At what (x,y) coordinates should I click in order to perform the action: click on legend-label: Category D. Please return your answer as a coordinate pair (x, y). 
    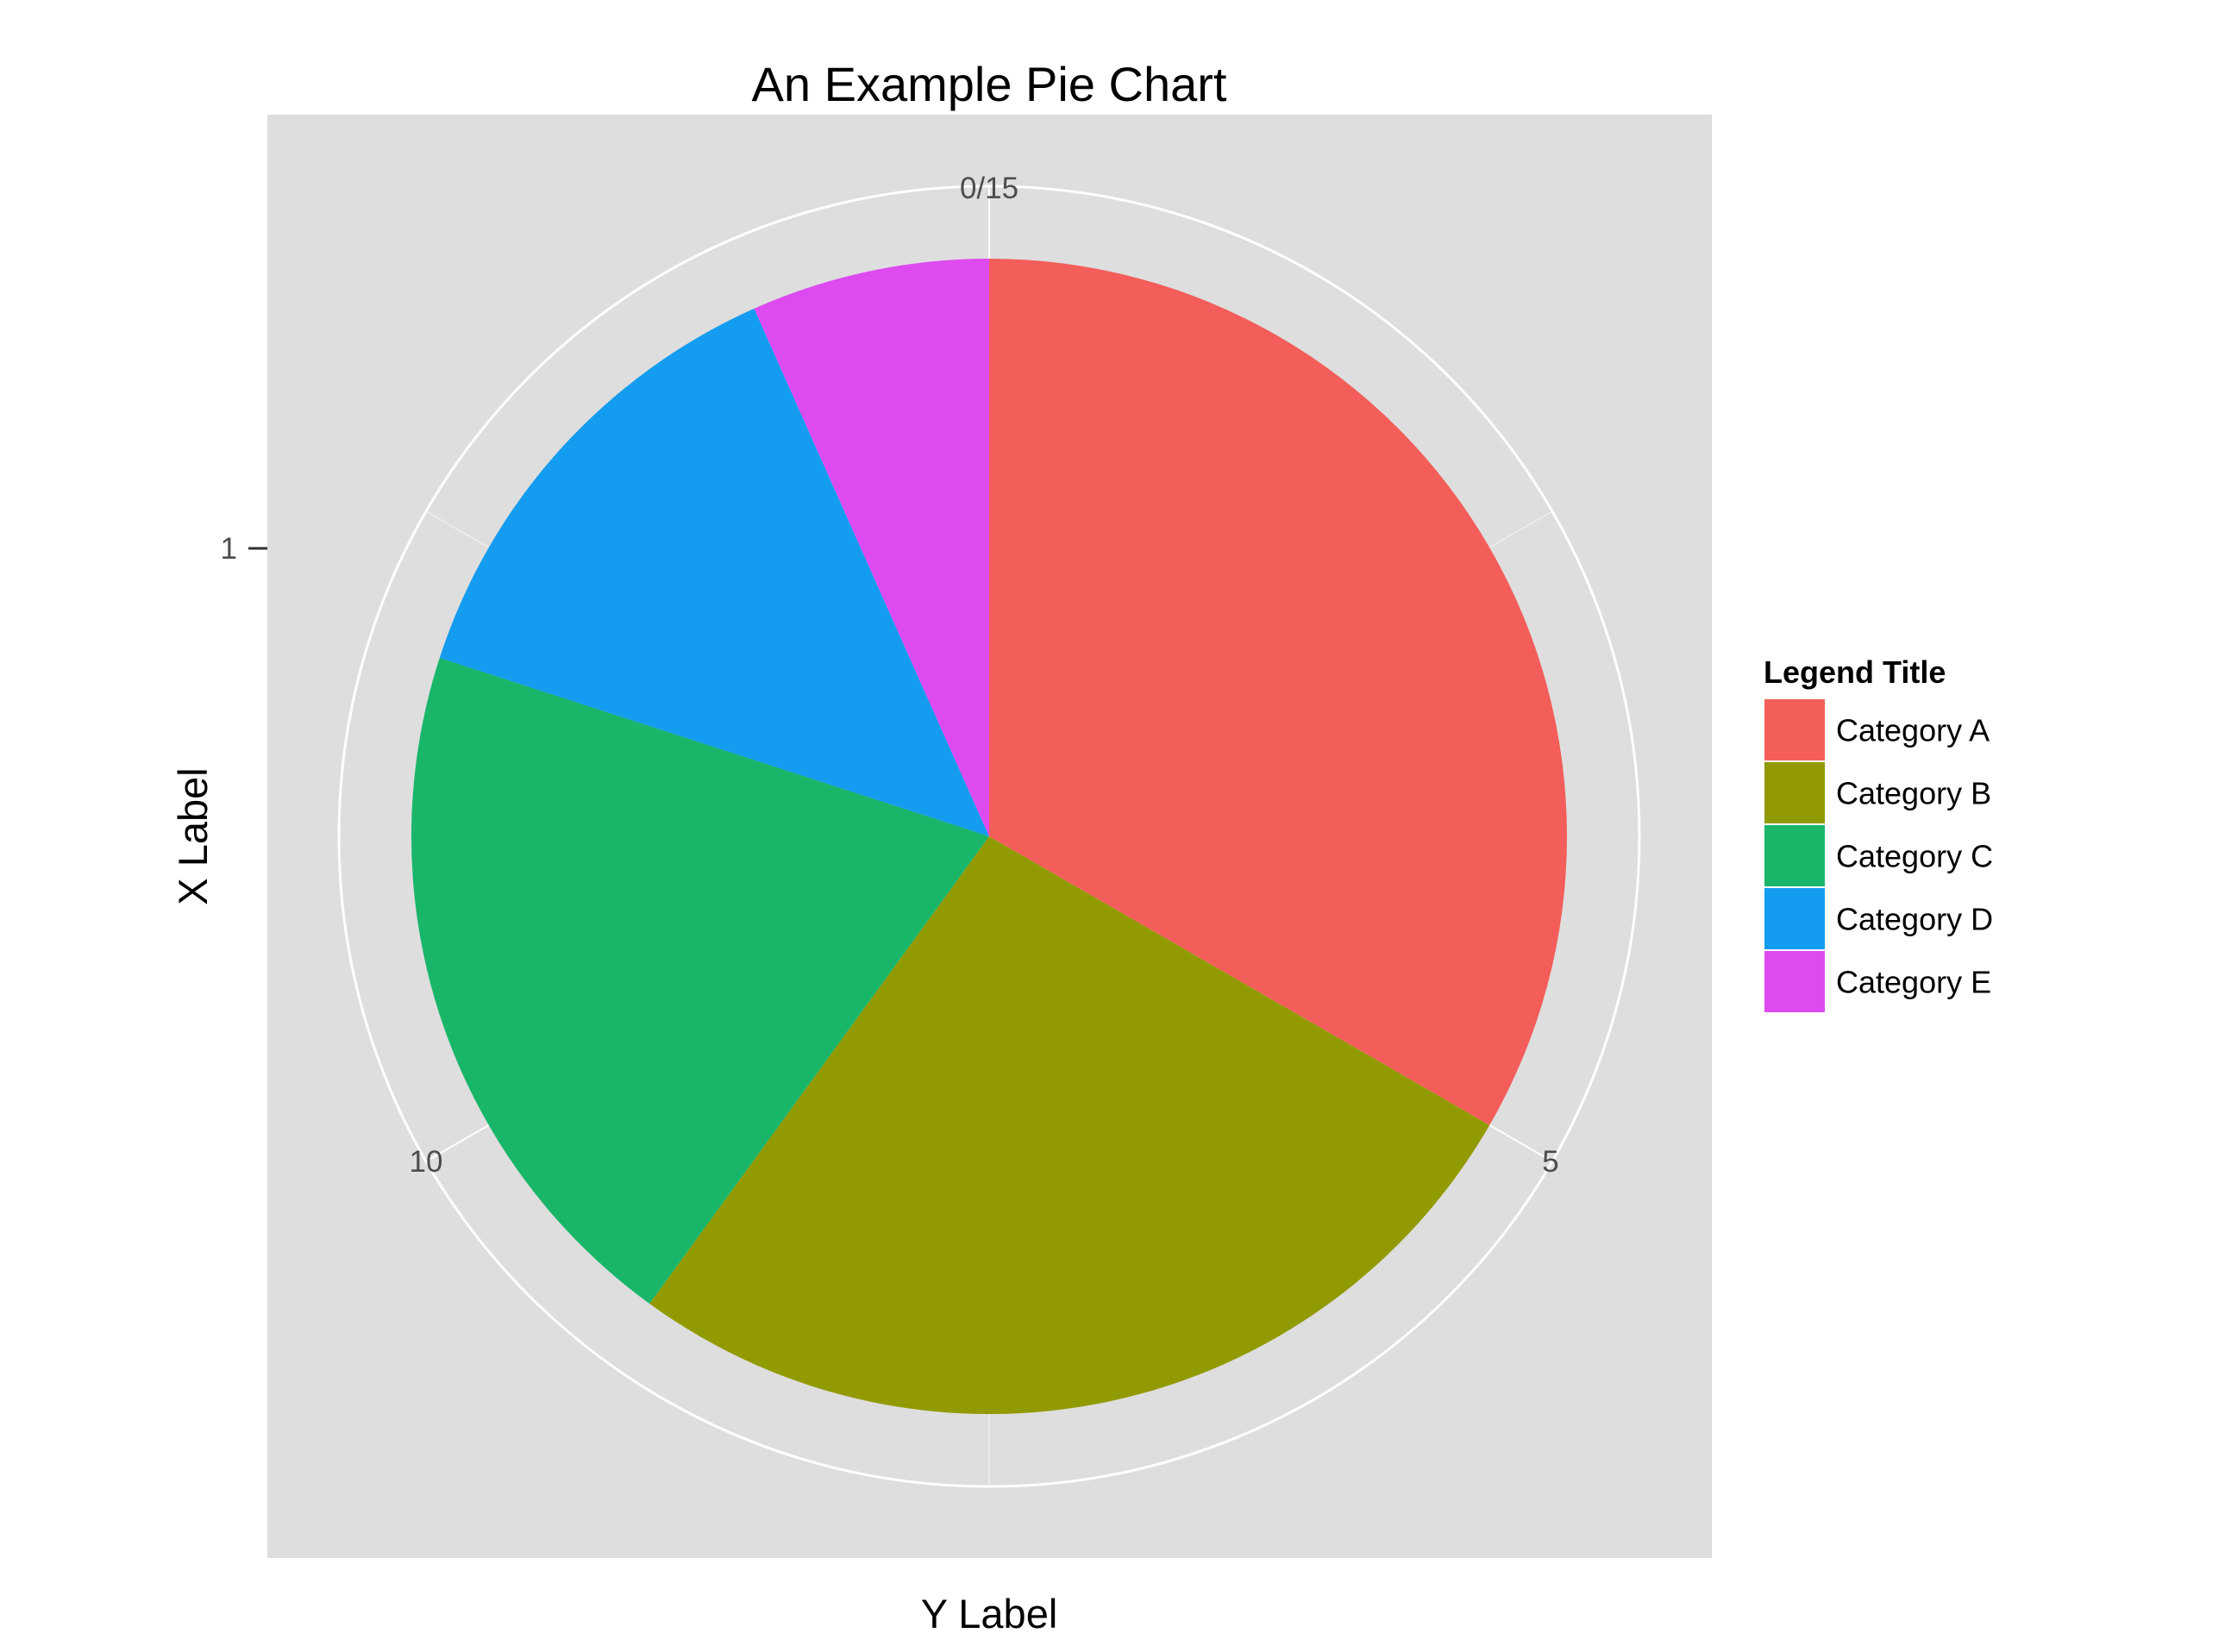
    Looking at the image, I should click on (1914, 919).